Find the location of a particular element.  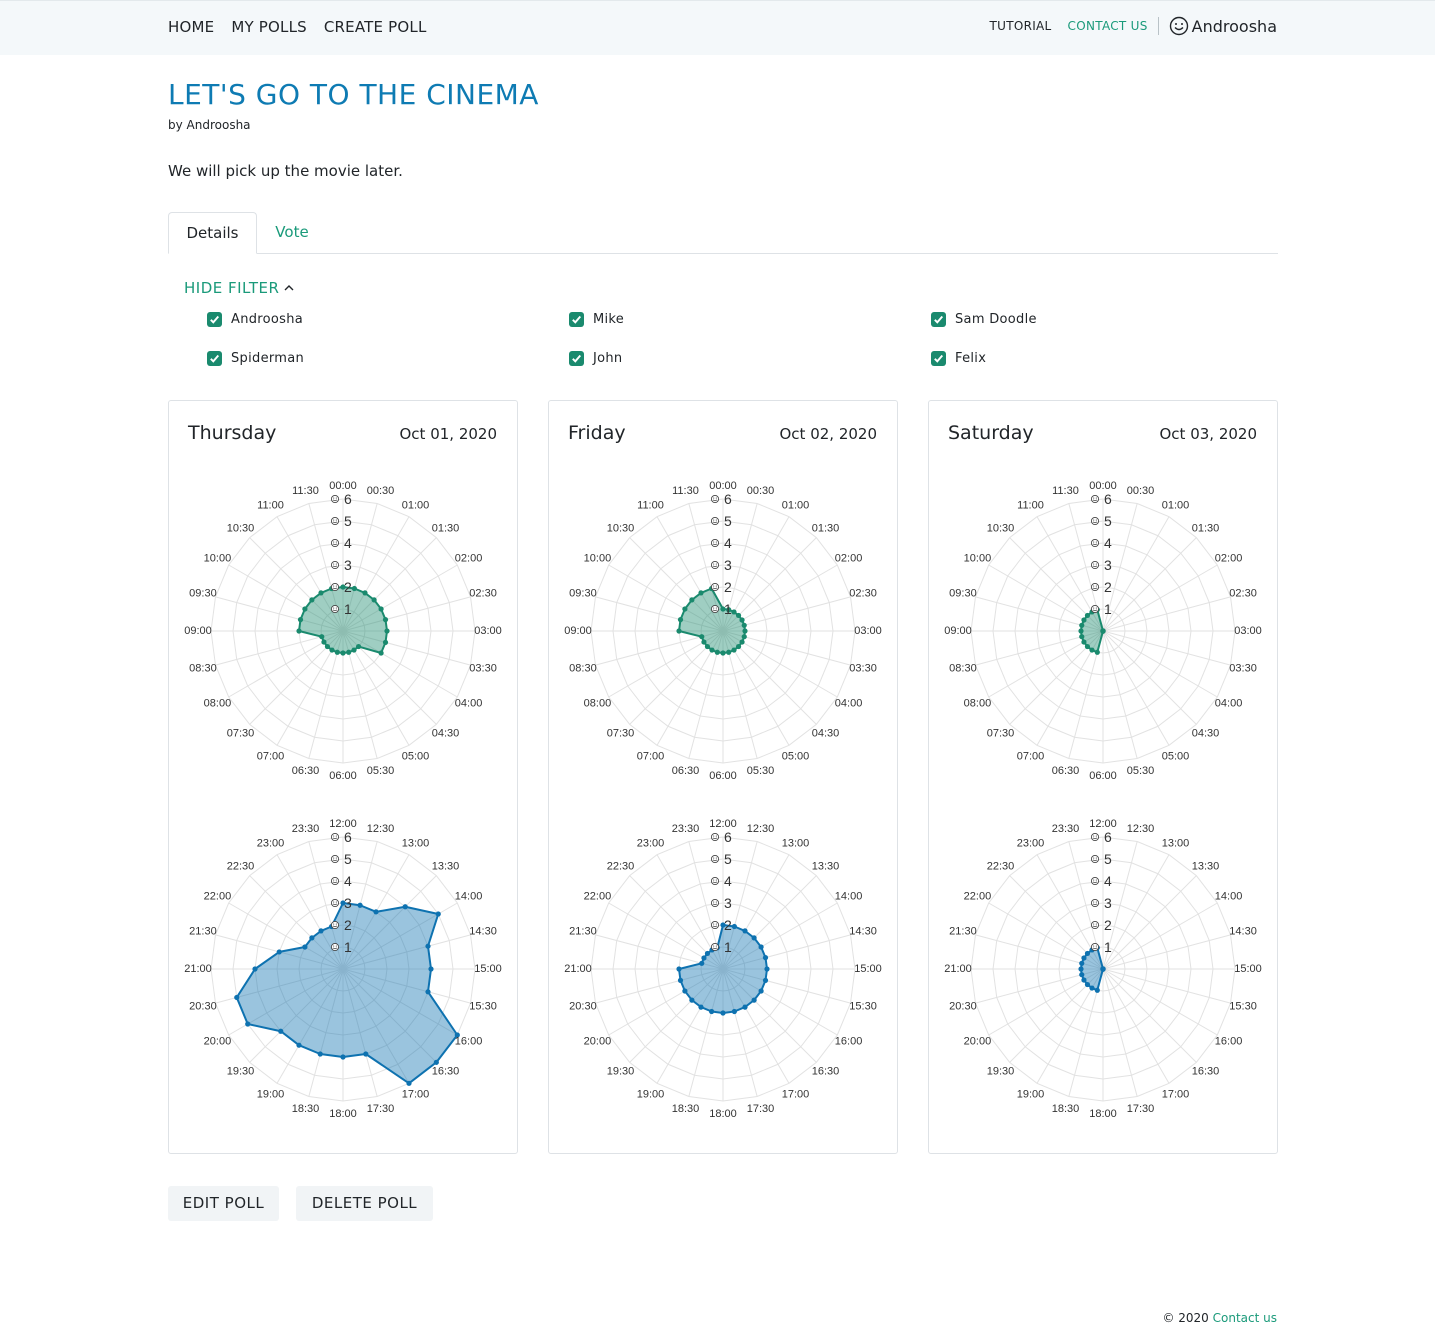

filter-participant: John is located at coordinates (595, 358).